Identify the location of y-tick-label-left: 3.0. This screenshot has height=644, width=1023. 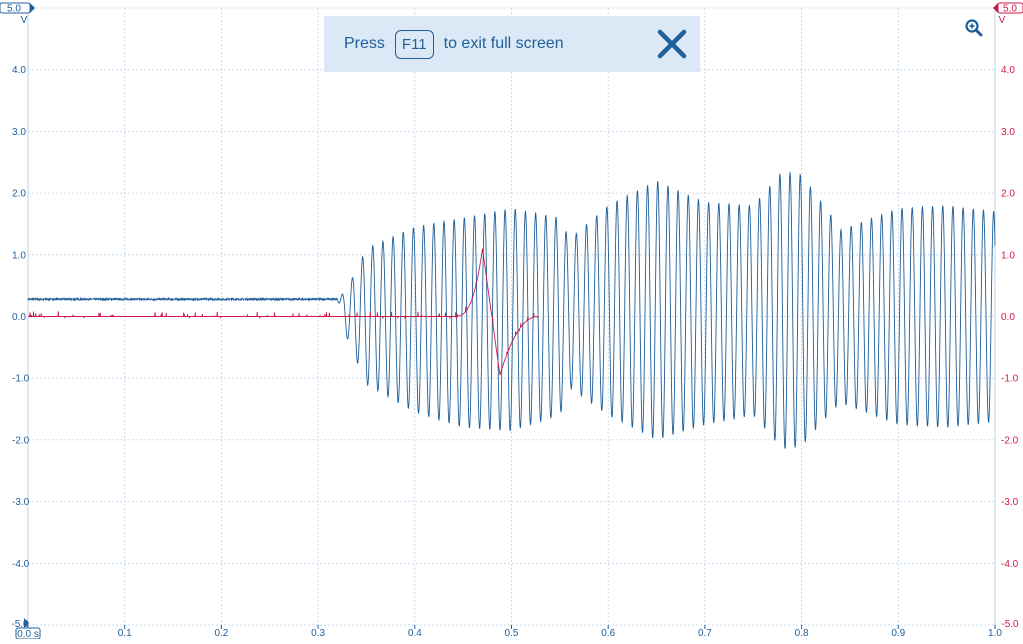
(19, 132).